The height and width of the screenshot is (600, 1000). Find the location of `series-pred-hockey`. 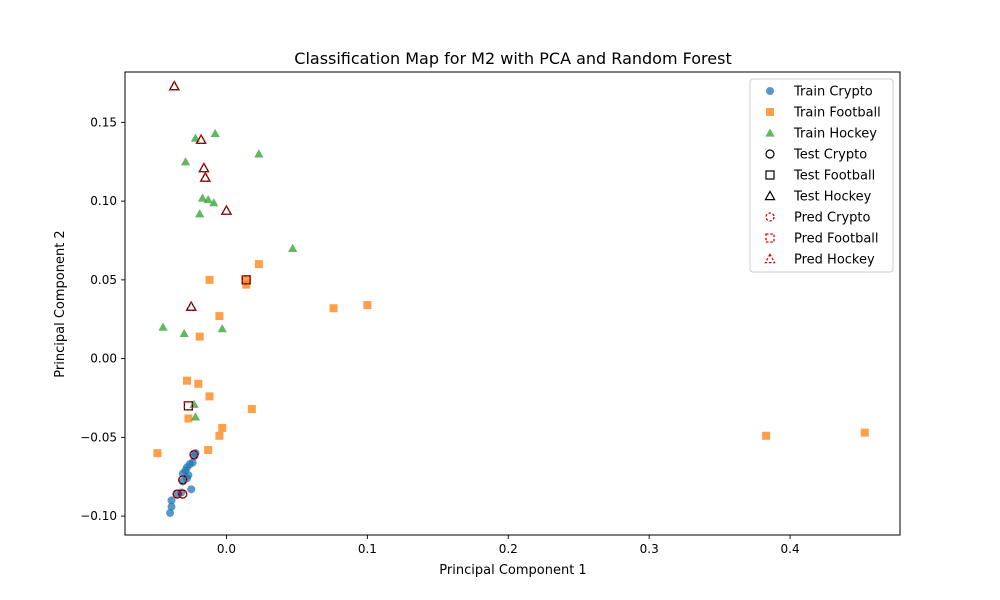

series-pred-hockey is located at coordinates (200, 195).